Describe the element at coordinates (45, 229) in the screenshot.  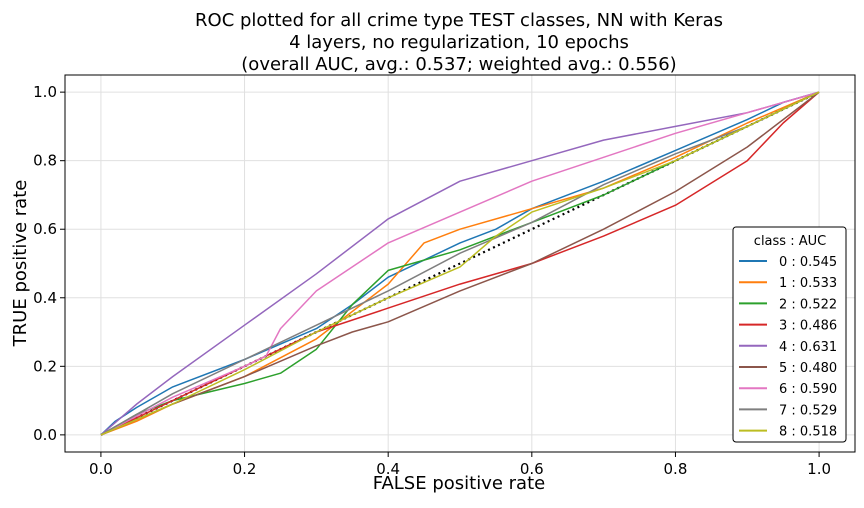
I see `y-tick-label: 0.6` at that location.